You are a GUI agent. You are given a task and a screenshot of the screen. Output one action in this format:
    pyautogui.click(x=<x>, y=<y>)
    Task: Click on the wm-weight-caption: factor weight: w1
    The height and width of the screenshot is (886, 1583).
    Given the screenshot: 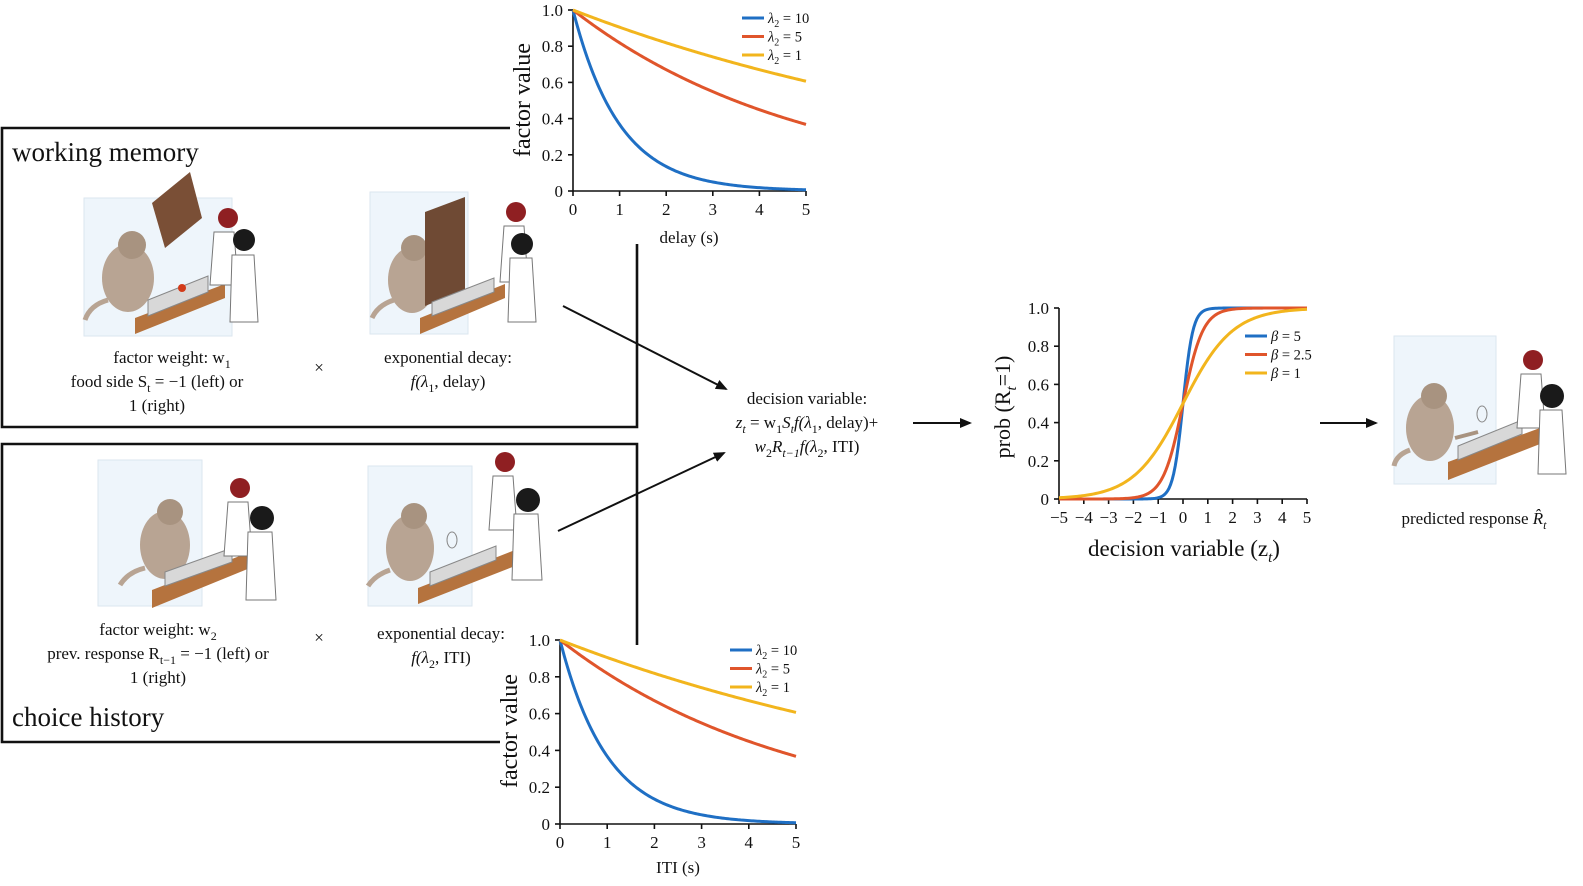 What is the action you would take?
    pyautogui.click(x=171, y=359)
    